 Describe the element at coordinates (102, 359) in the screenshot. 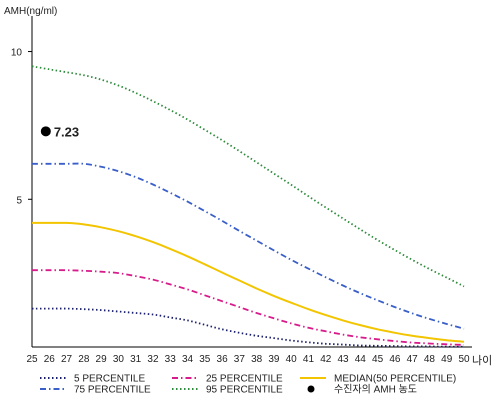

I see `x-tick-label: 29` at that location.